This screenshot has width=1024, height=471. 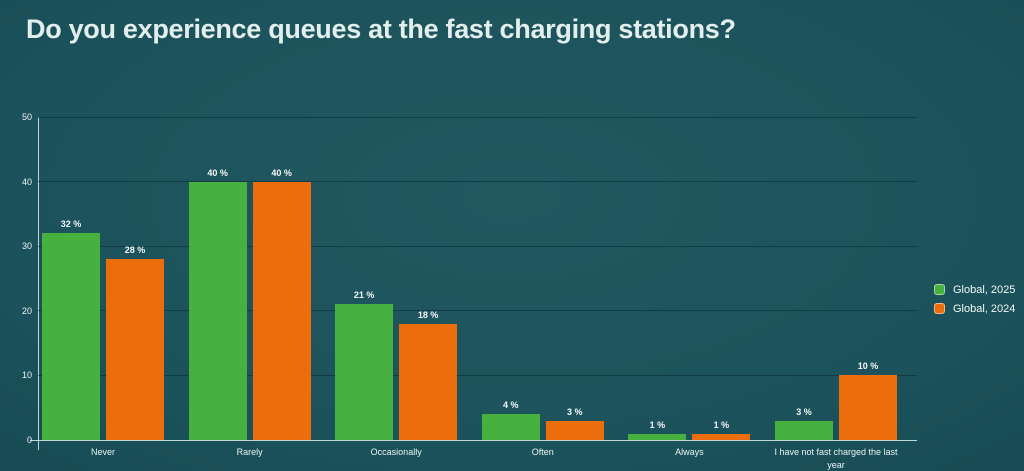 I want to click on x-category-label: Never, so click(x=102, y=452).